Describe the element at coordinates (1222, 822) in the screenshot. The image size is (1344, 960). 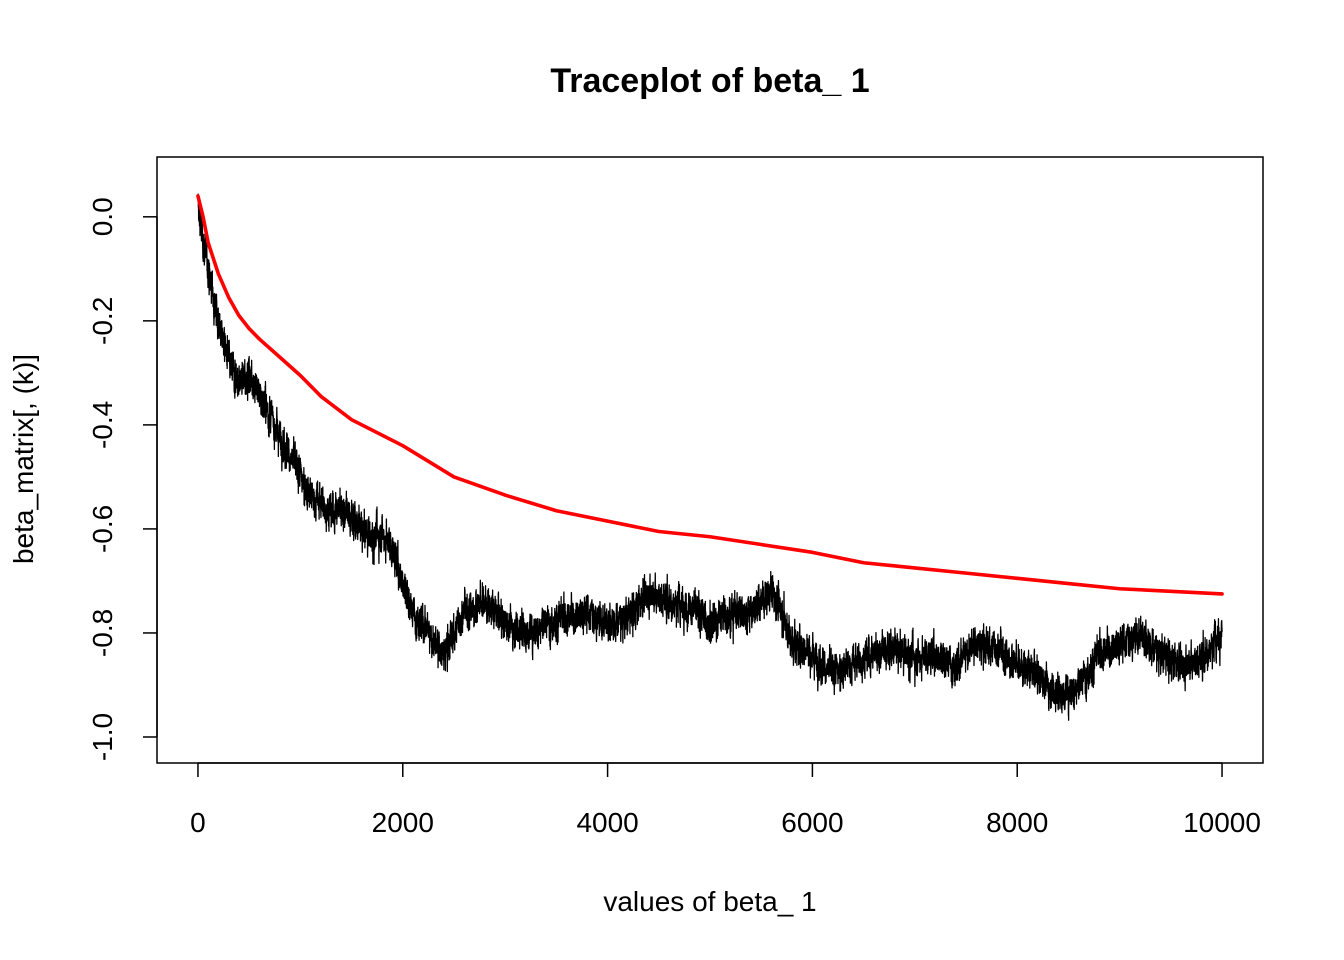
I see `x-tick-label: 10000` at that location.